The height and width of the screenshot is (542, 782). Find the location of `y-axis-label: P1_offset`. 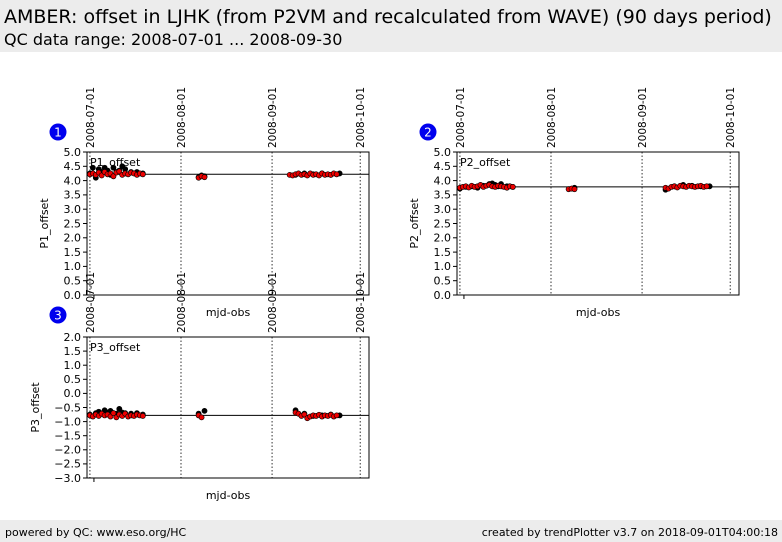

y-axis-label: P1_offset is located at coordinates (44, 223).